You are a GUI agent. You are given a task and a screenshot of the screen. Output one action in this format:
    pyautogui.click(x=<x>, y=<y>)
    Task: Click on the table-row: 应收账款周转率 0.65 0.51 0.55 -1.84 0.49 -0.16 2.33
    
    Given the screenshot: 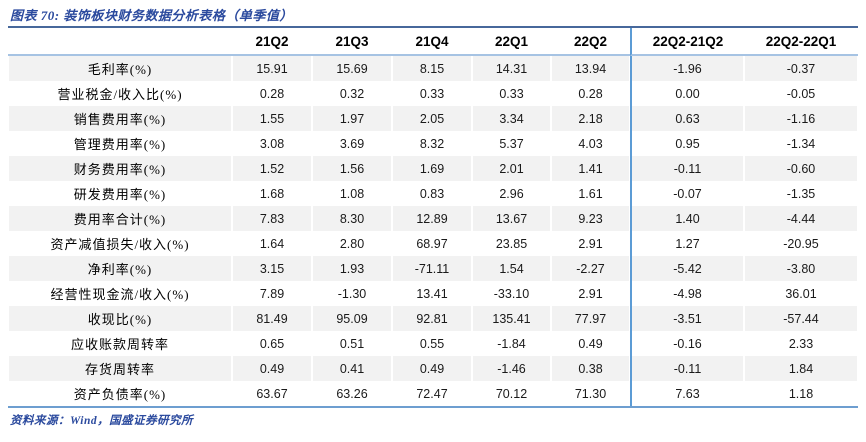 What is the action you would take?
    pyautogui.click(x=433, y=343)
    